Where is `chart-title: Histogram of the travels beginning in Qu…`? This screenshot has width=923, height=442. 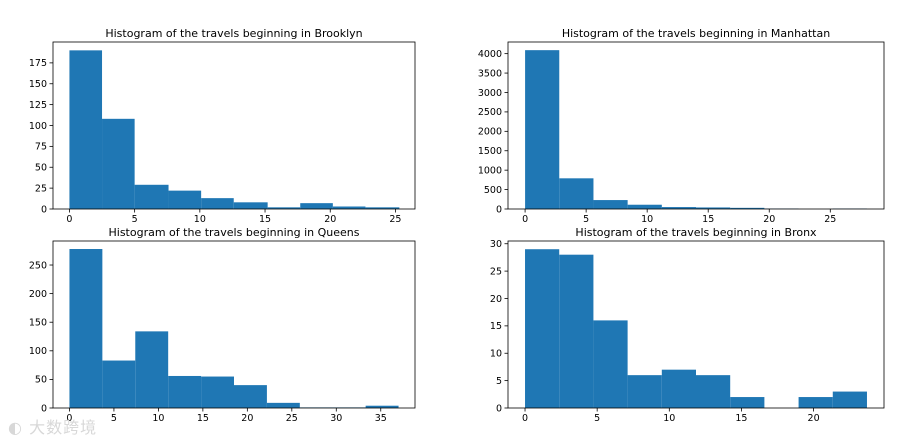 chart-title: Histogram of the travels beginning in Qu… is located at coordinates (234, 232).